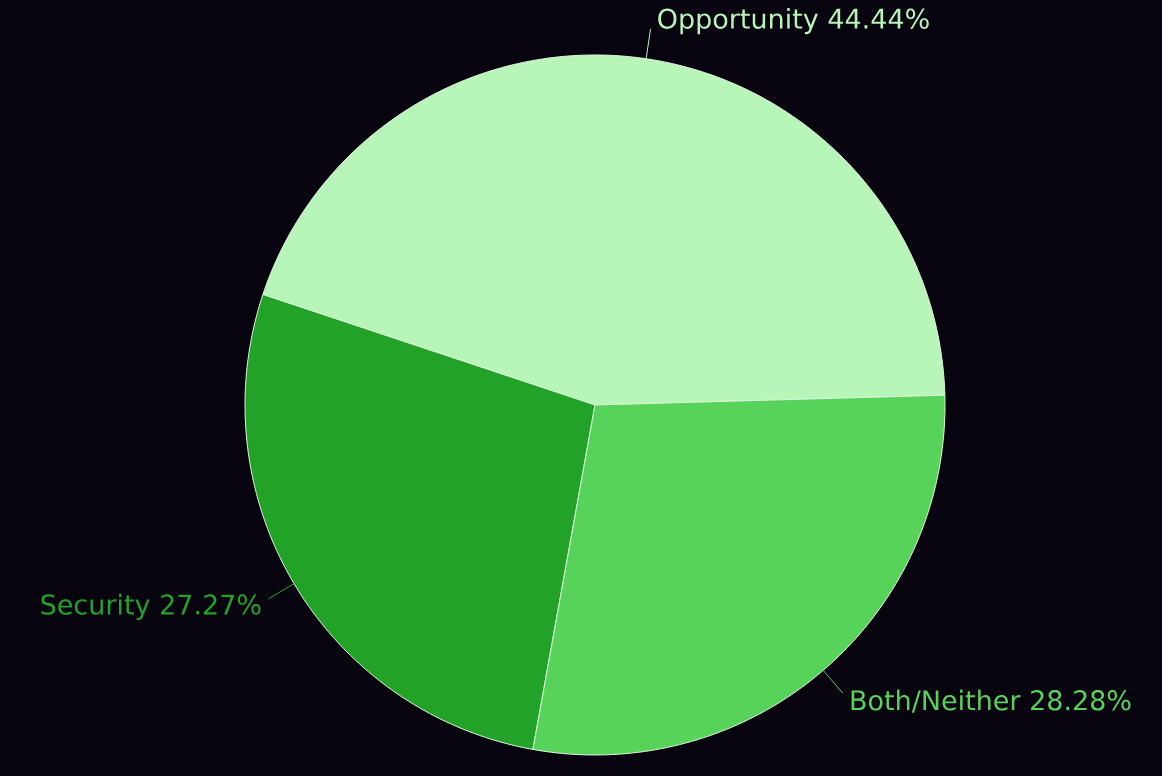  What do you see at coordinates (1081, 700) in the screenshot?
I see `data-label: 28.28%` at bounding box center [1081, 700].